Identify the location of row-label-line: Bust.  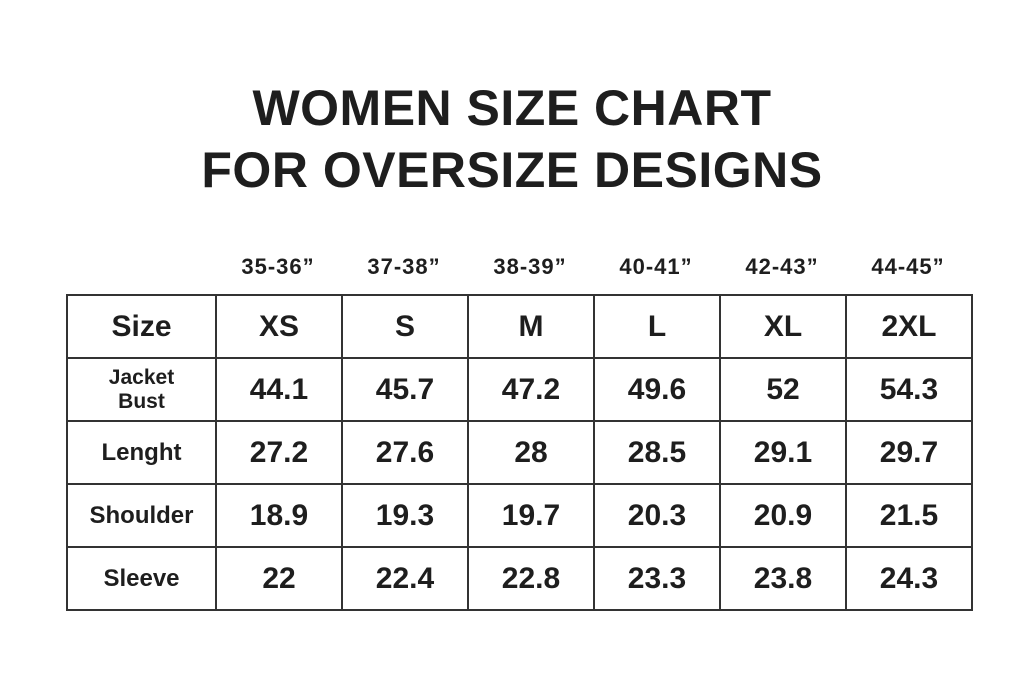
(141, 401).